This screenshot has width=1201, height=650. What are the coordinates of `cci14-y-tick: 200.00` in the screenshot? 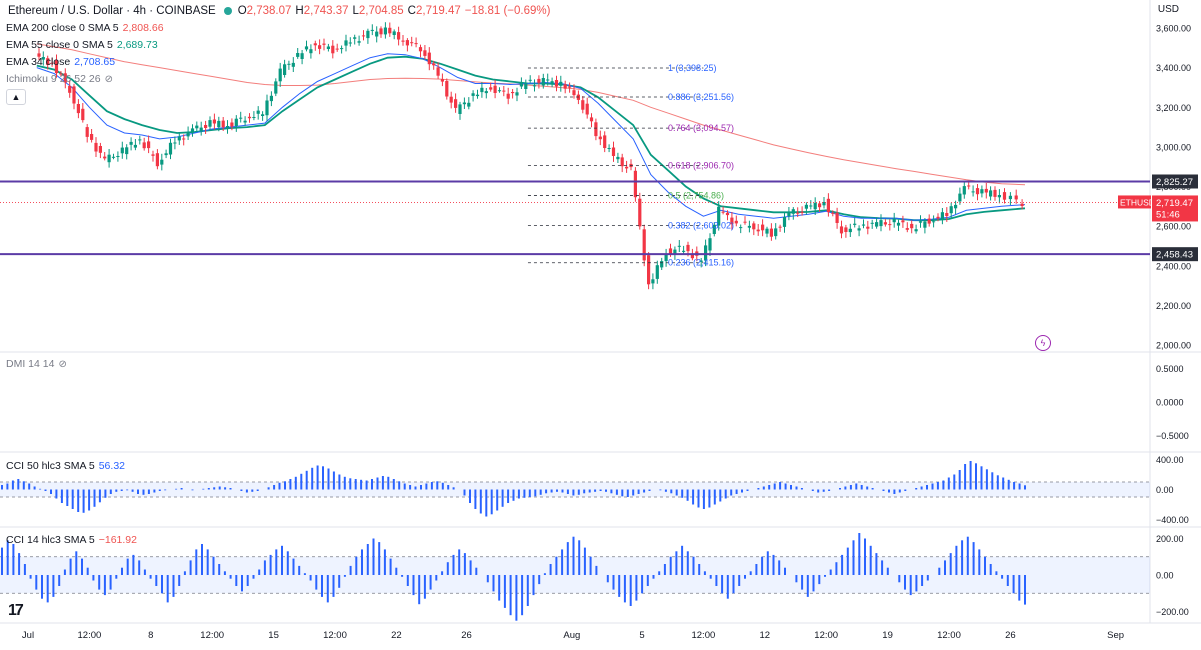 It's located at (1170, 539).